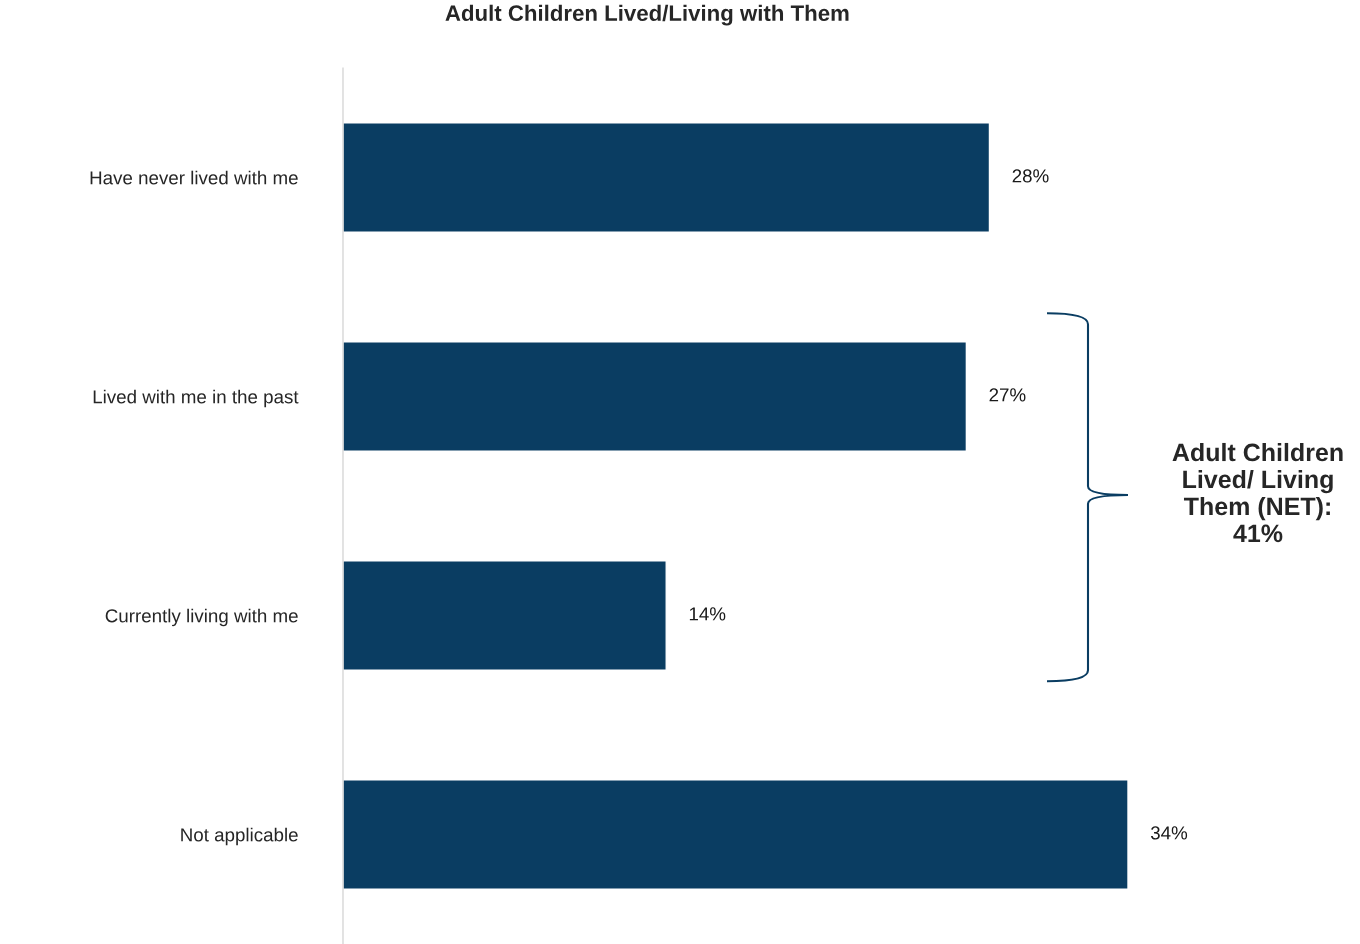 The width and height of the screenshot is (1360, 944). Describe the element at coordinates (239, 836) in the screenshot. I see `y-tick-label: Not applicable` at that location.